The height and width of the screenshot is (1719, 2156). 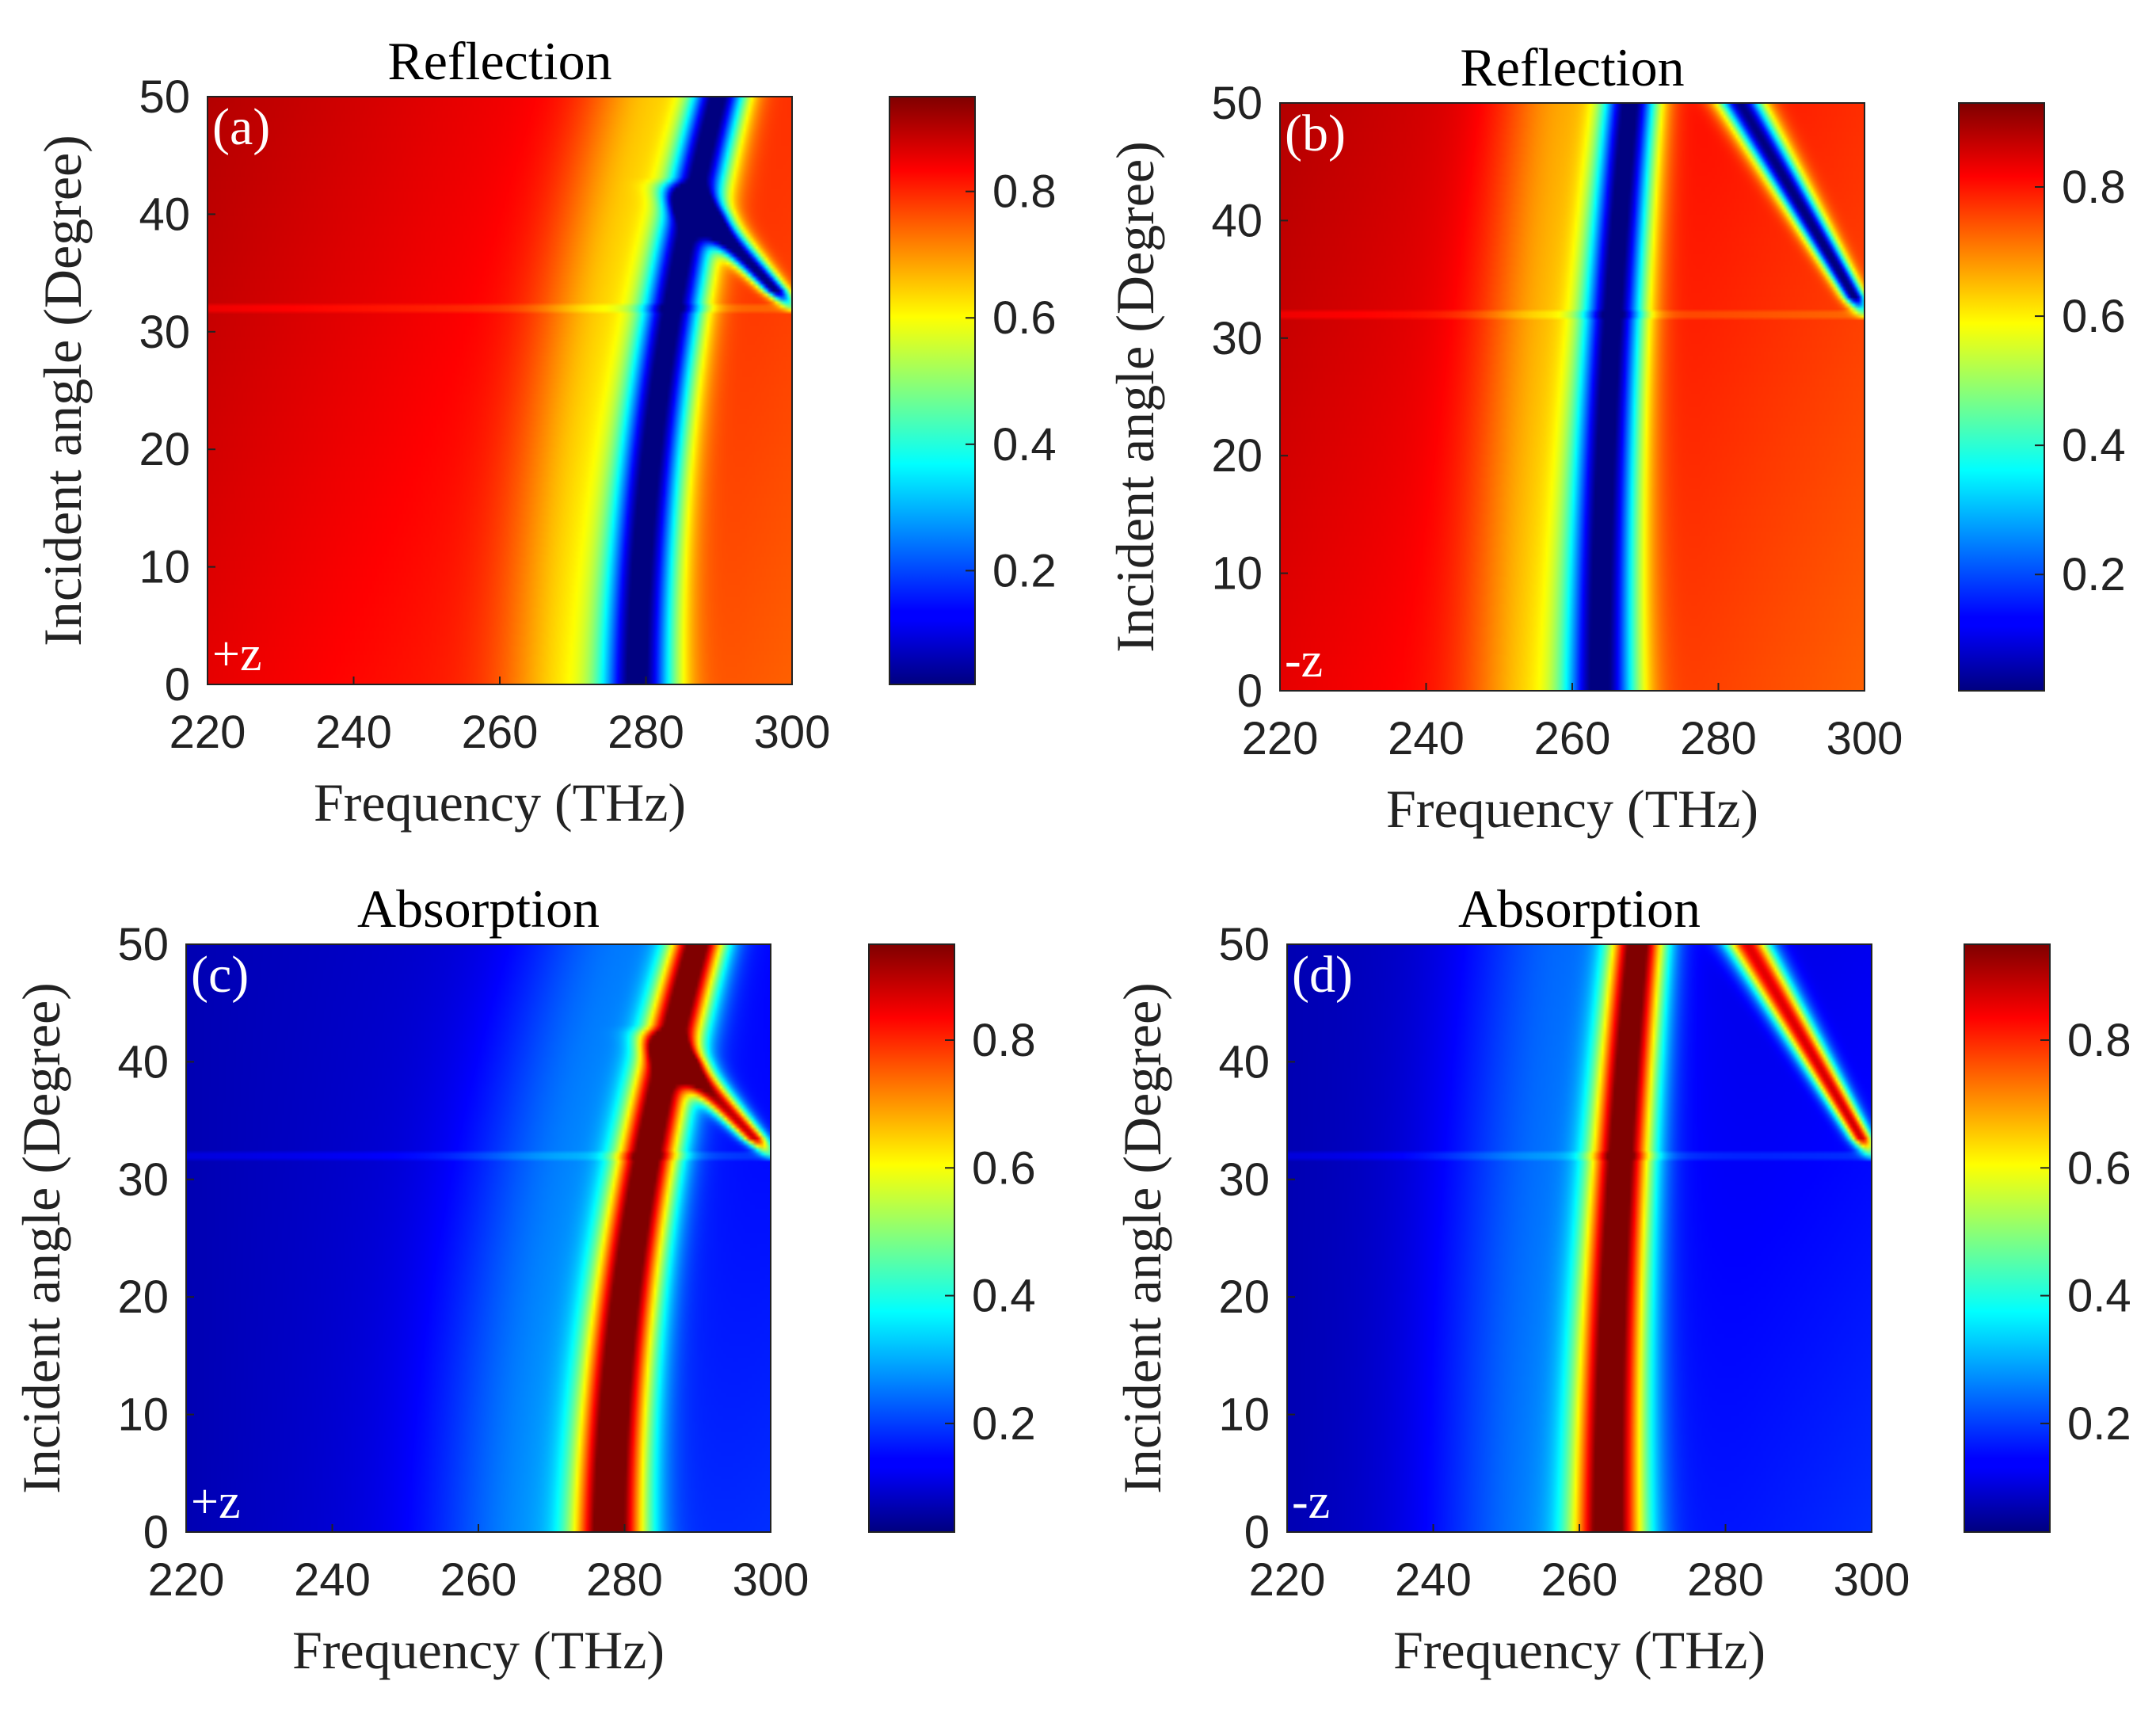 I want to click on panel-letter: (a), so click(x=241, y=127).